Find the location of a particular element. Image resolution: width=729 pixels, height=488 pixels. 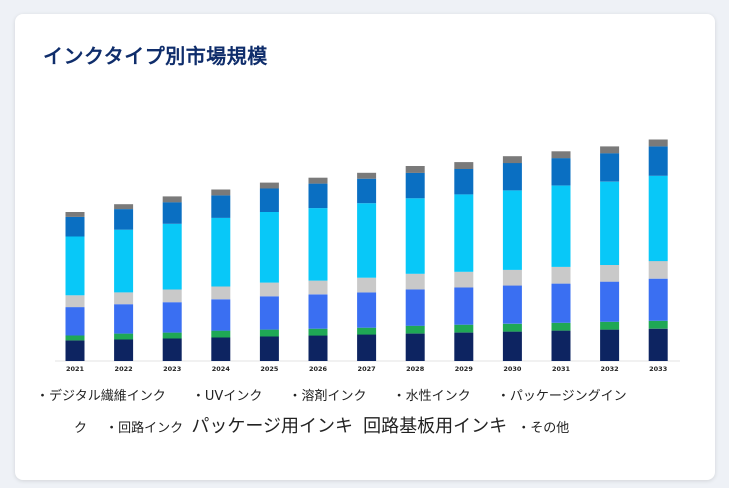

bar-segment-2023-s2 is located at coordinates (172, 317).